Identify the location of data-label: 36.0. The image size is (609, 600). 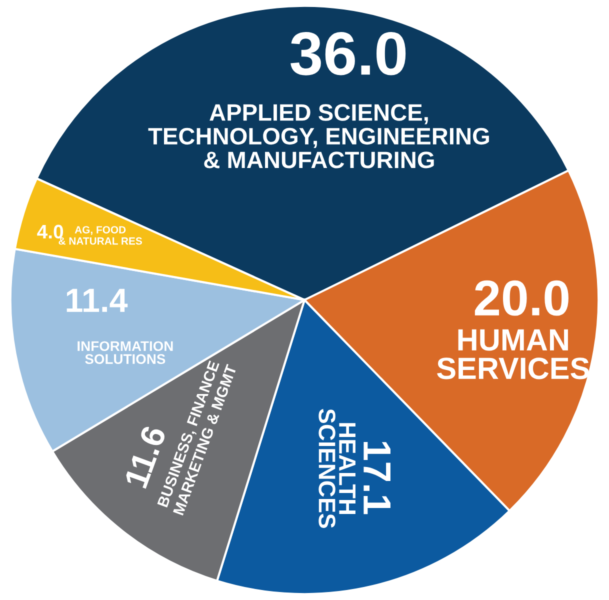
(348, 54).